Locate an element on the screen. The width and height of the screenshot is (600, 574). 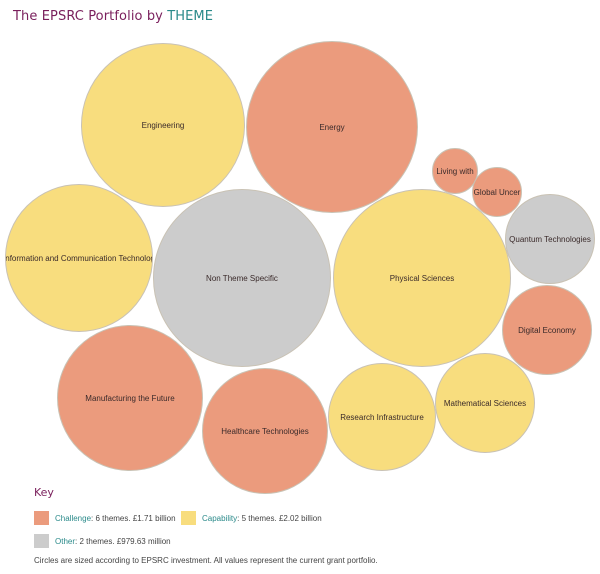
bubble-label: Physical Sciences is located at coordinates (422, 278).